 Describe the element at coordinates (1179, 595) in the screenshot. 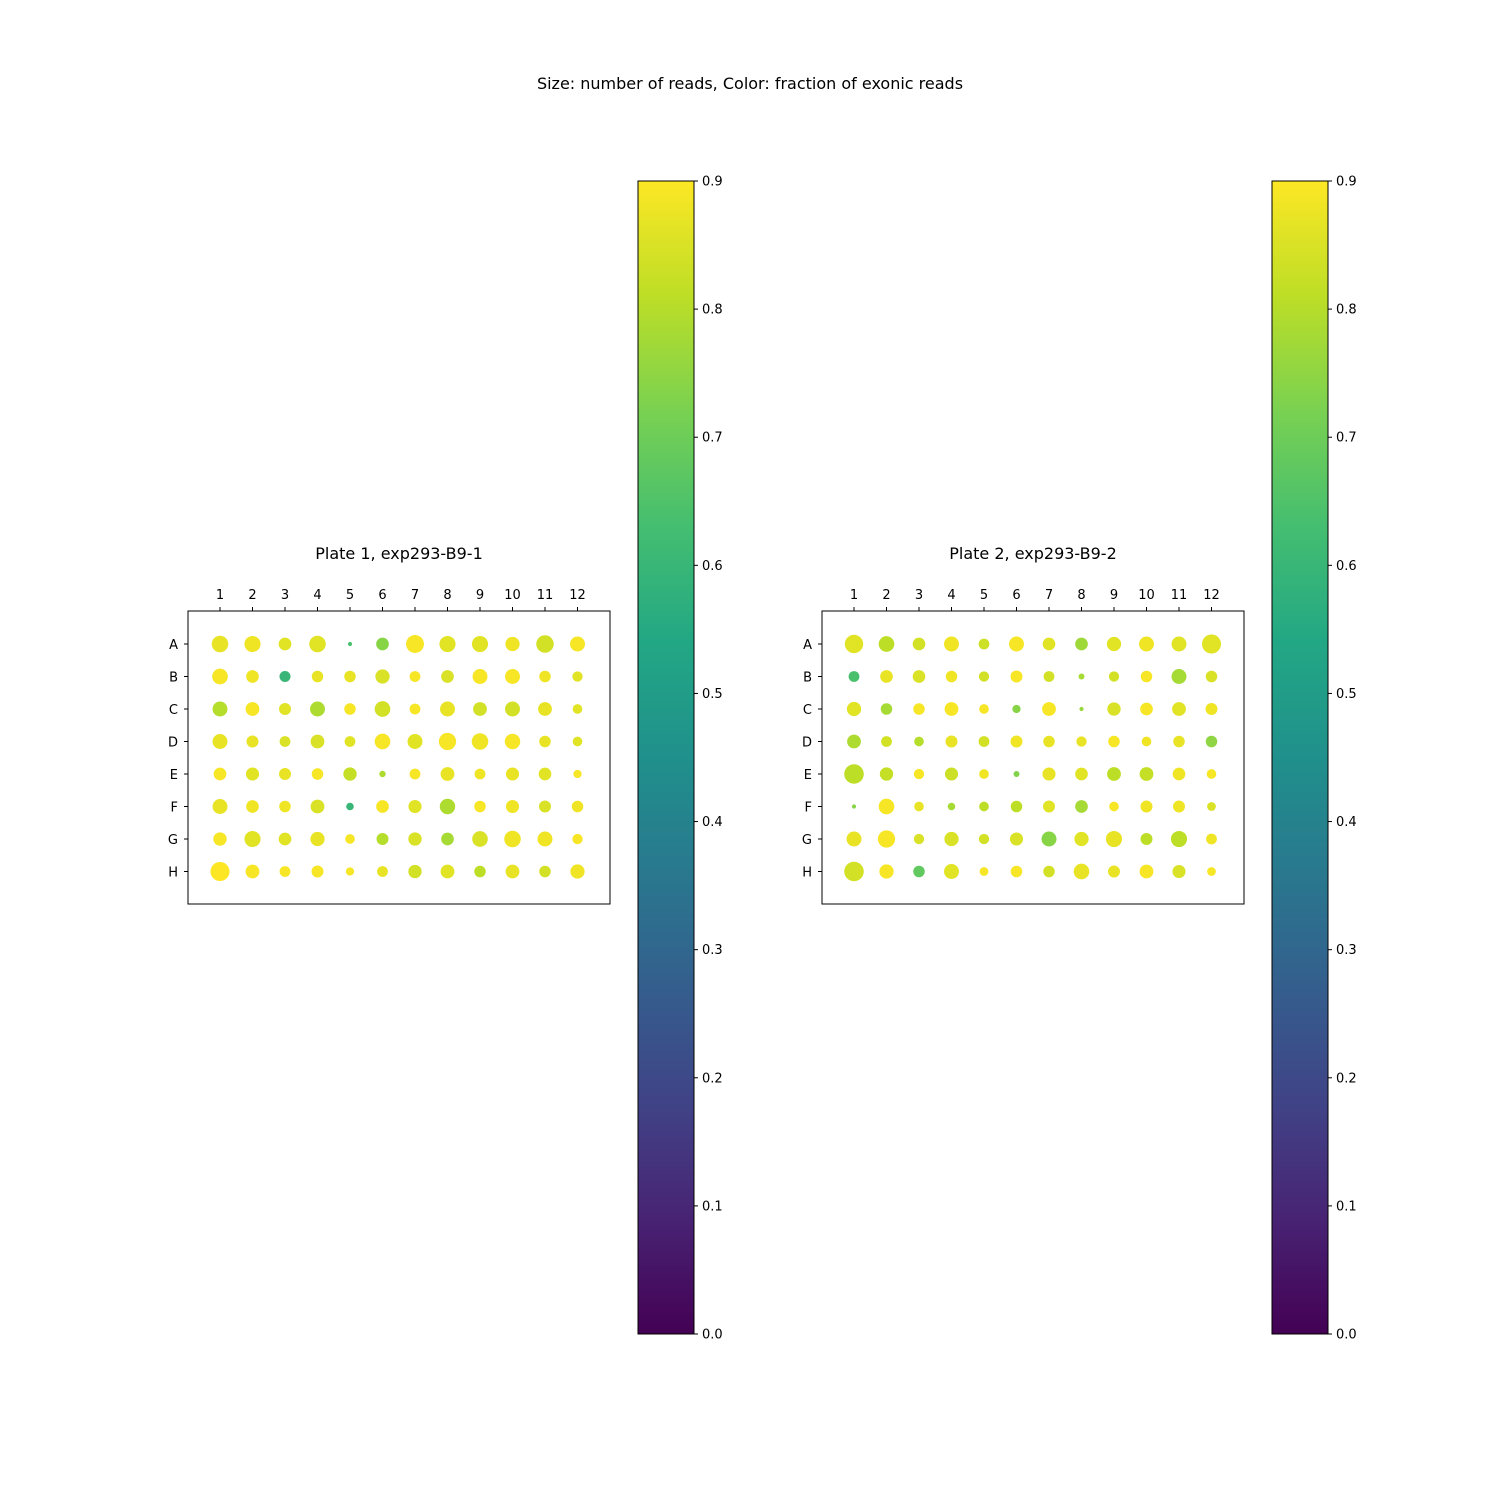

I see `x-tick-label: 11` at that location.